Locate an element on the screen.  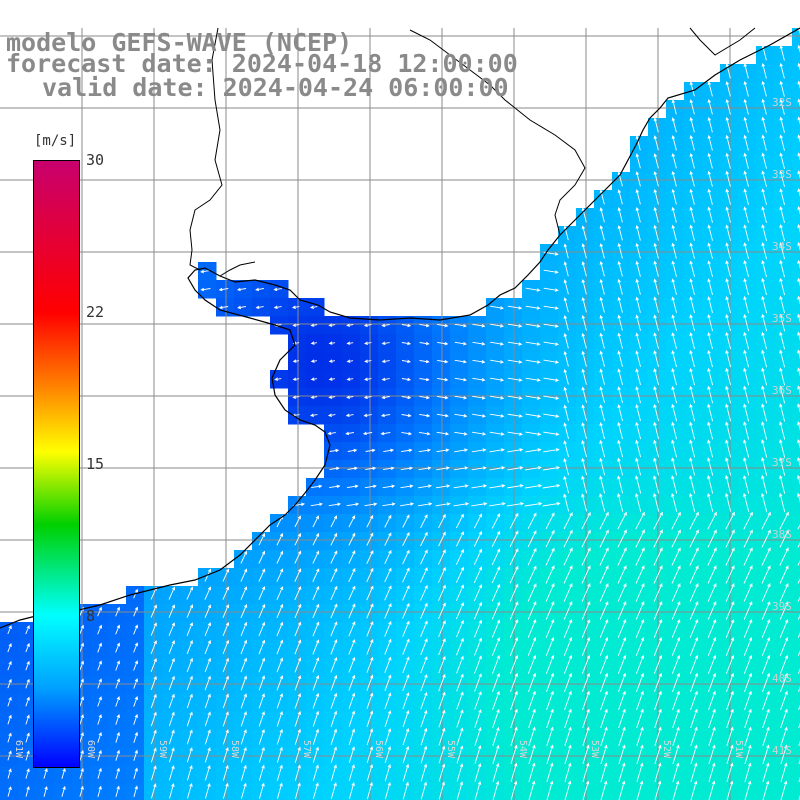
lat-label: 32S is located at coordinates (782, 102).